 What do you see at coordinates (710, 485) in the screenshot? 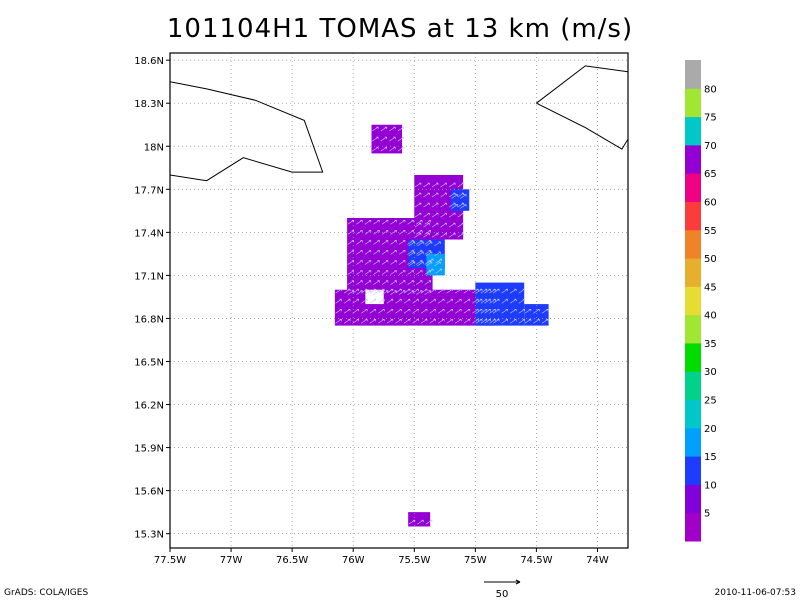
I see `colorbar-label: 10` at bounding box center [710, 485].